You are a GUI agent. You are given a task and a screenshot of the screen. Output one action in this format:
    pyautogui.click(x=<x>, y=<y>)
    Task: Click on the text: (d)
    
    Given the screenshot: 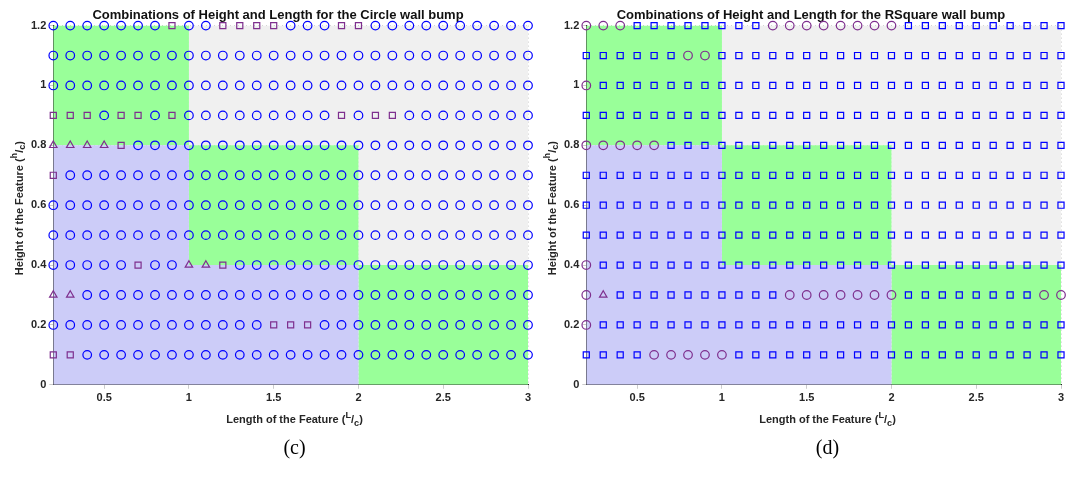 What is the action you would take?
    pyautogui.click(x=827, y=447)
    